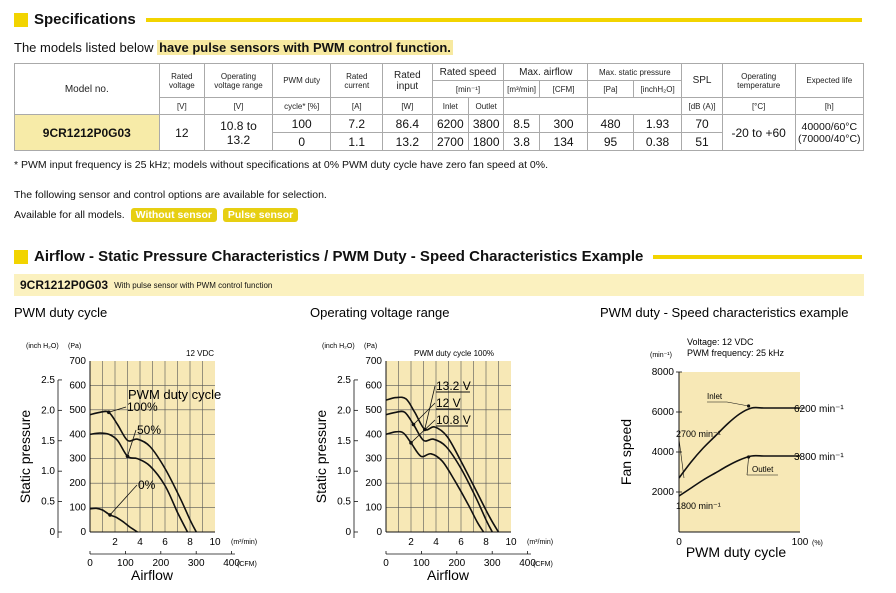 This screenshot has height=593, width=896. Describe the element at coordinates (757, 256) in the screenshot. I see `section-divider` at that location.